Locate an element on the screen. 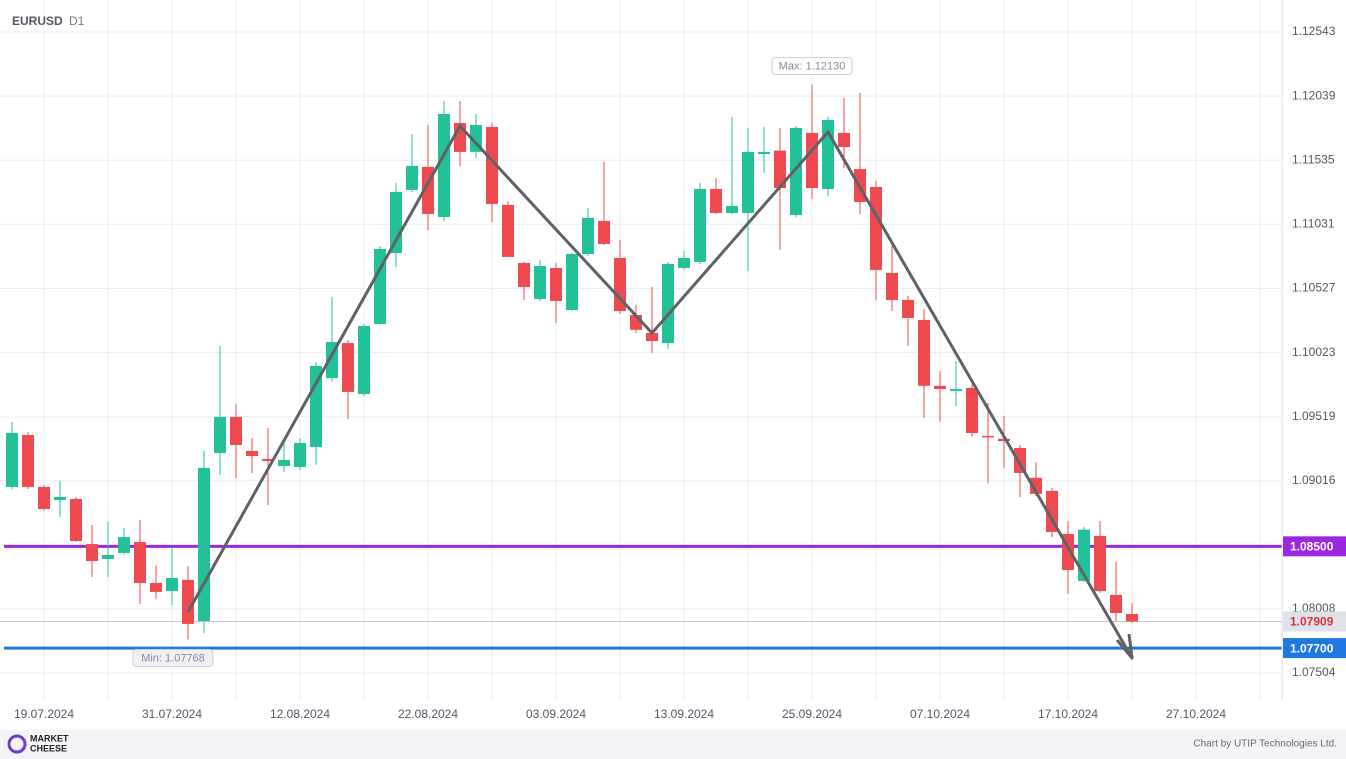 Image resolution: width=1346 pixels, height=759 pixels. brand-logo is located at coordinates (17, 744).